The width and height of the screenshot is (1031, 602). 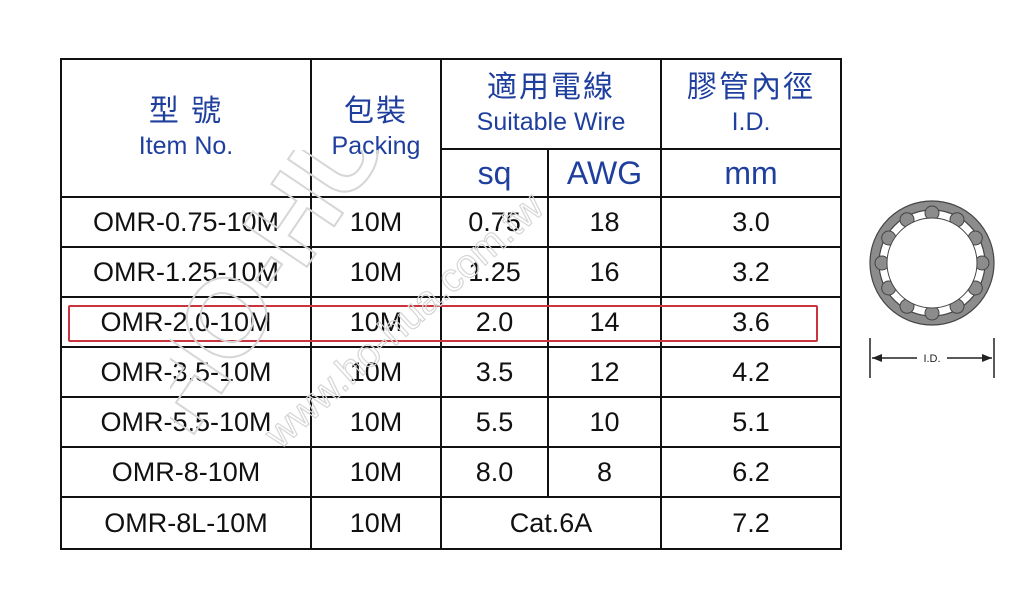 I want to click on header-inner-diameter: 膠管內徑 I.D., so click(x=751, y=104).